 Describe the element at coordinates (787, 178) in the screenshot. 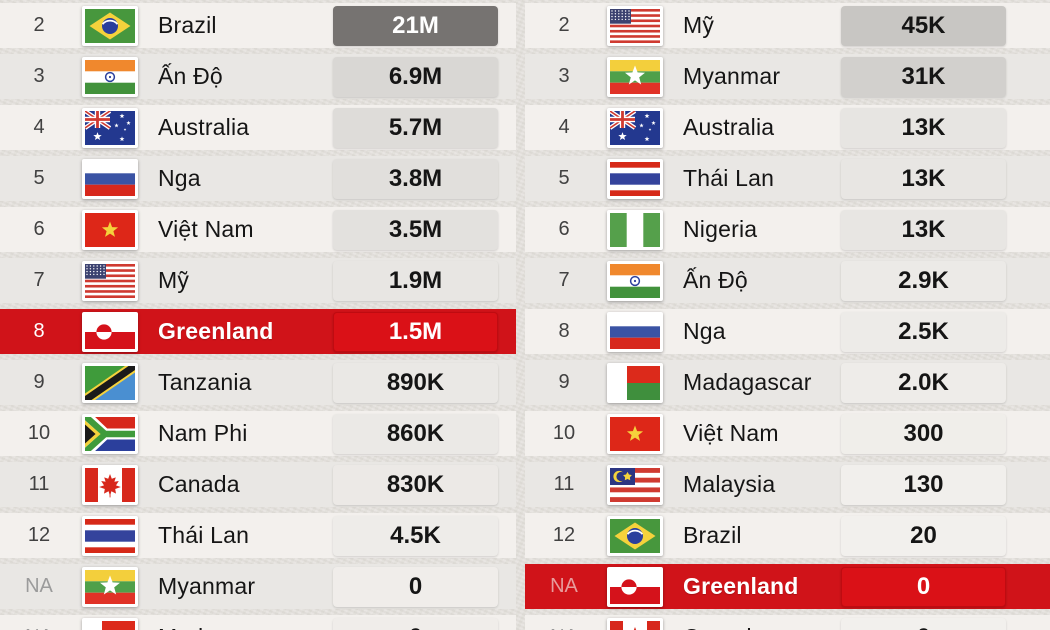

I see `table-row: 5 Thái Lan 13K` at that location.